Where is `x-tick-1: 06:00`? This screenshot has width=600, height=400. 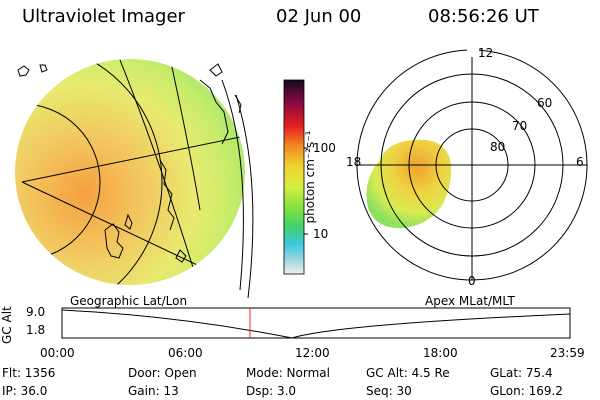 x-tick-1: 06:00 is located at coordinates (185, 353).